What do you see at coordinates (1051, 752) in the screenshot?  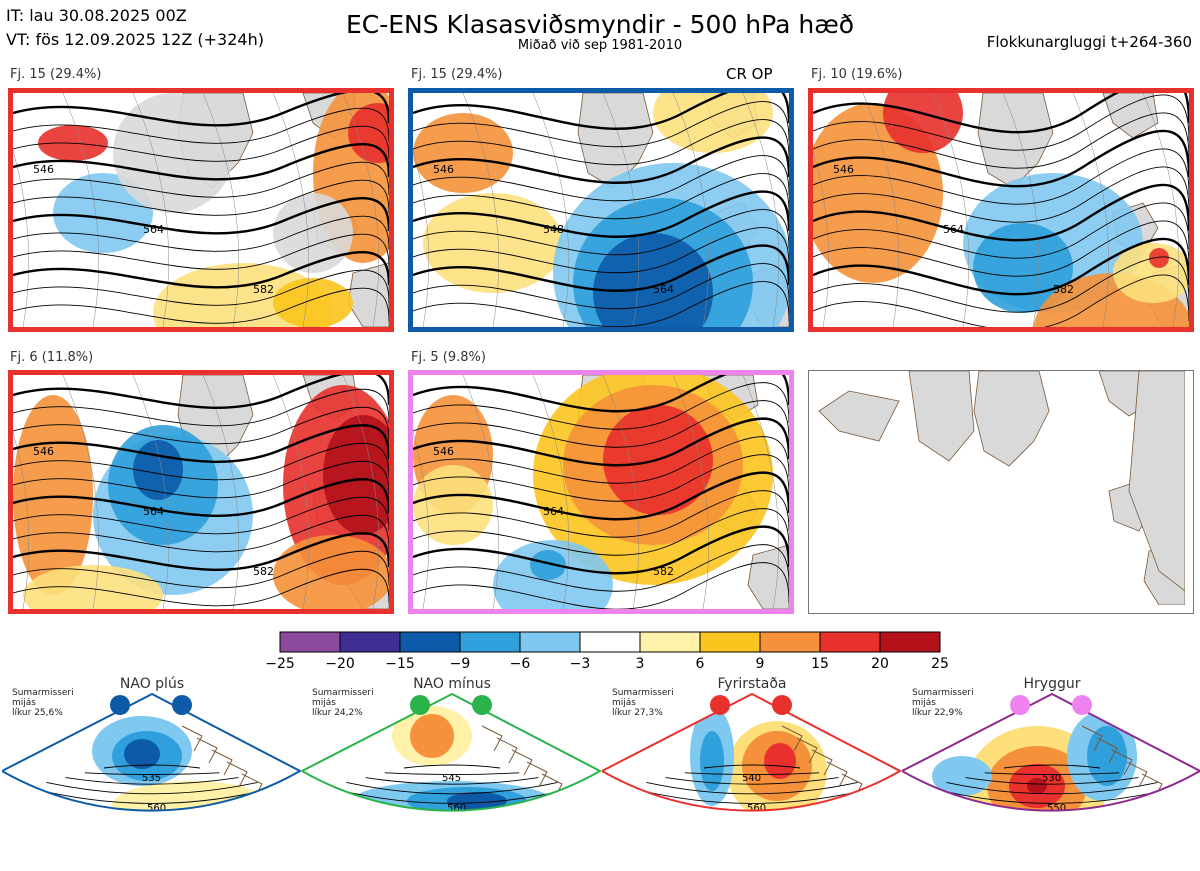 I see `regime-fan: 530 550 575` at bounding box center [1051, 752].